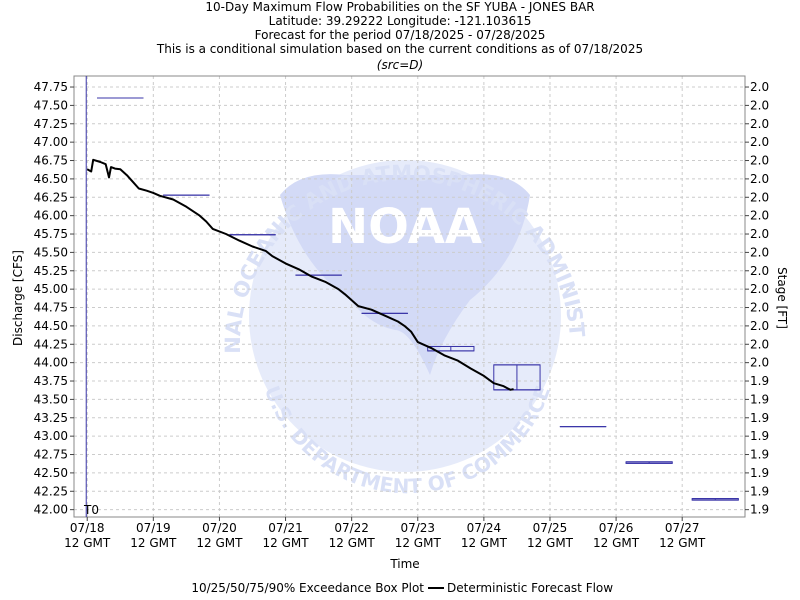 The image size is (800, 600). Describe the element at coordinates (351, 528) in the screenshot. I see `x-tick-date-label: 07/22` at that location.